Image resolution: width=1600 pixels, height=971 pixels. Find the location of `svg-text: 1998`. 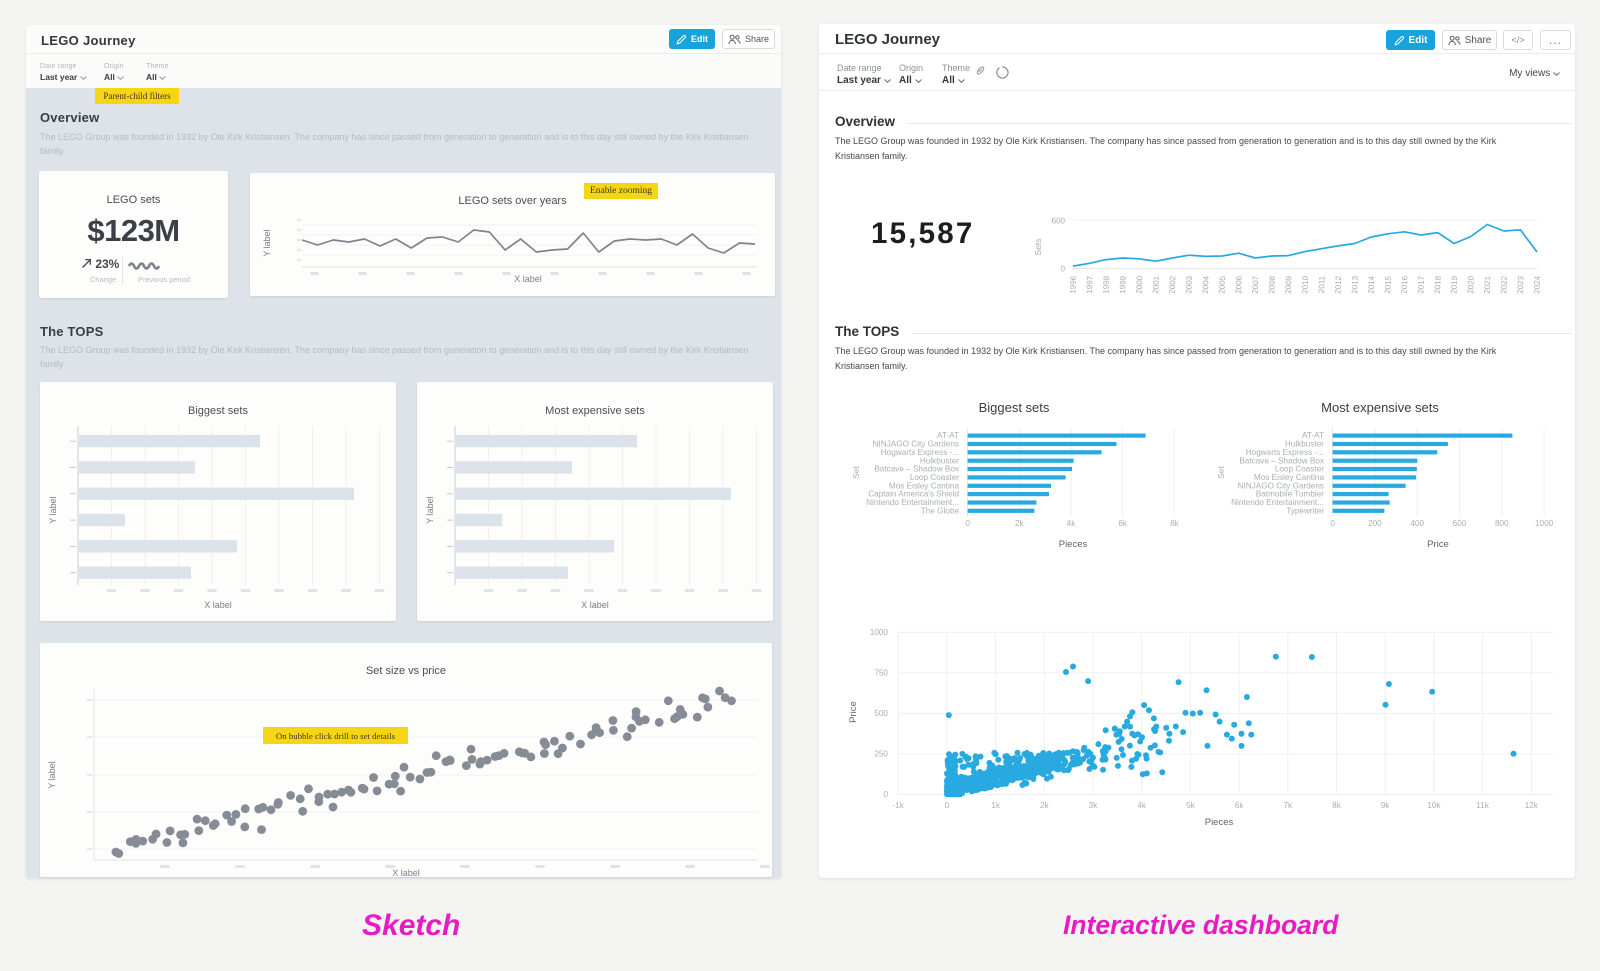

svg-text: 1998 is located at coordinates (1106, 284).